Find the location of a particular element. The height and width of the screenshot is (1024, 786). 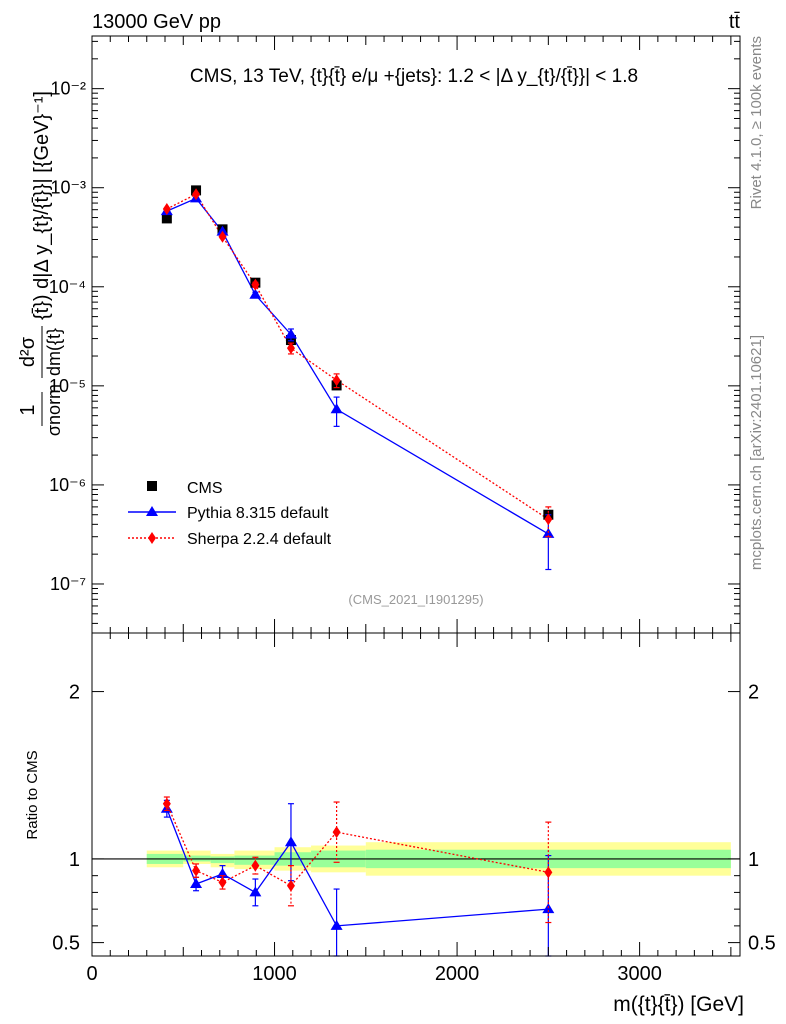

ratio-ytick-label-0: 0.5 is located at coordinates (66, 944).